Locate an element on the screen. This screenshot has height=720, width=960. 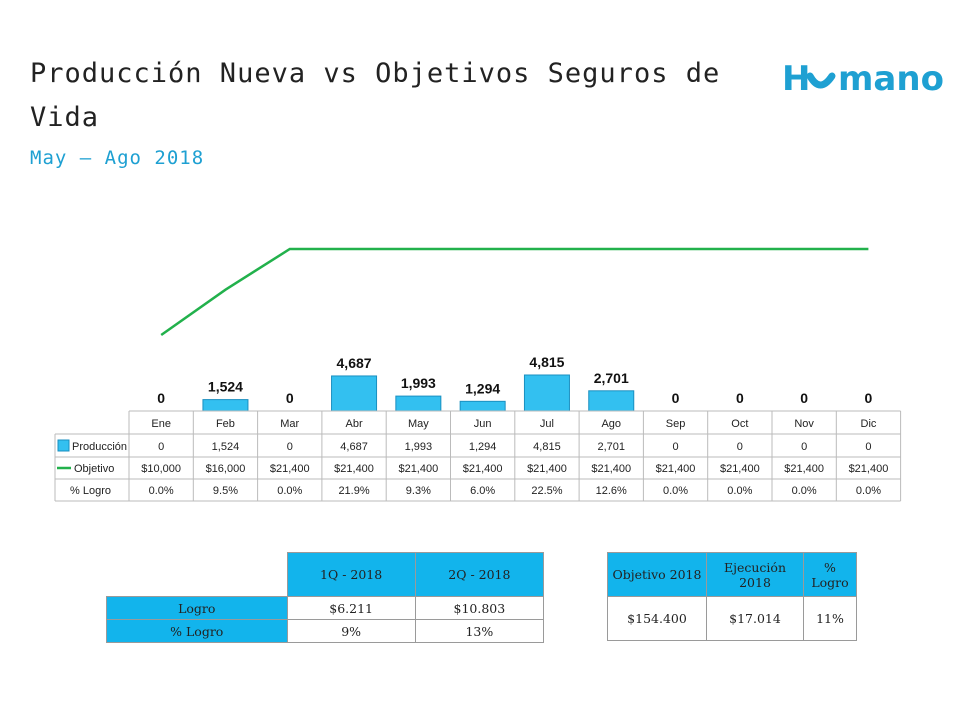
category-label: May is located at coordinates (418, 424).